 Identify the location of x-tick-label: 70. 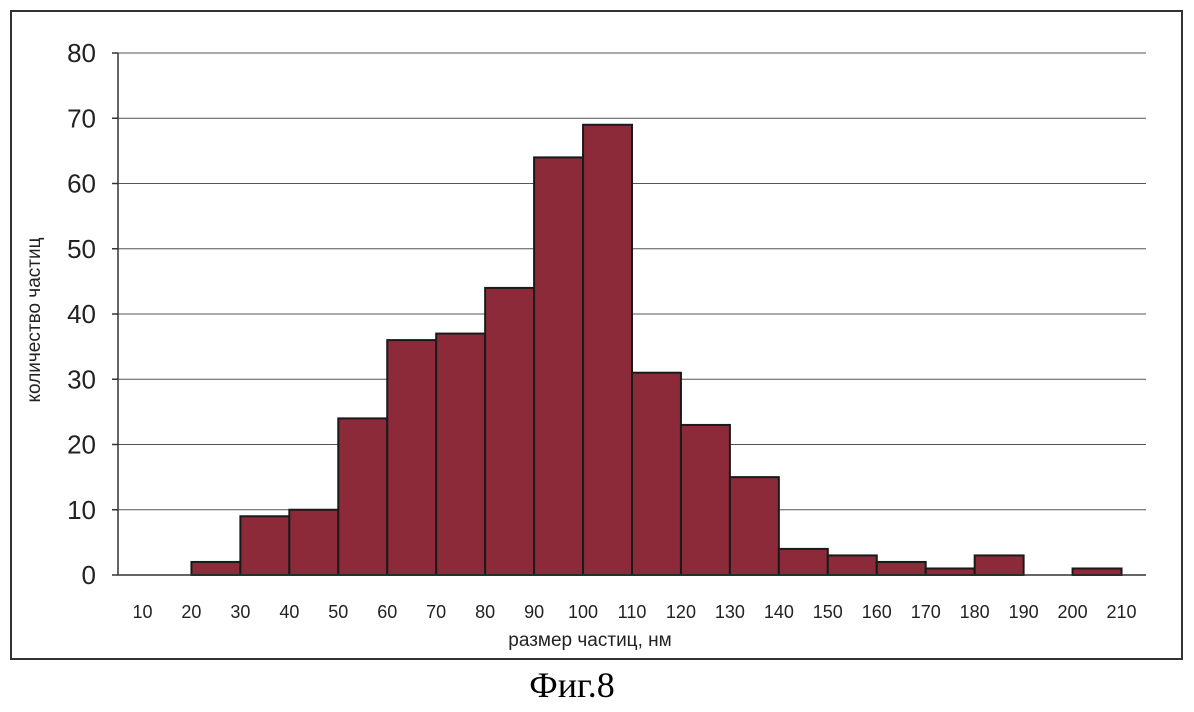
(436, 612).